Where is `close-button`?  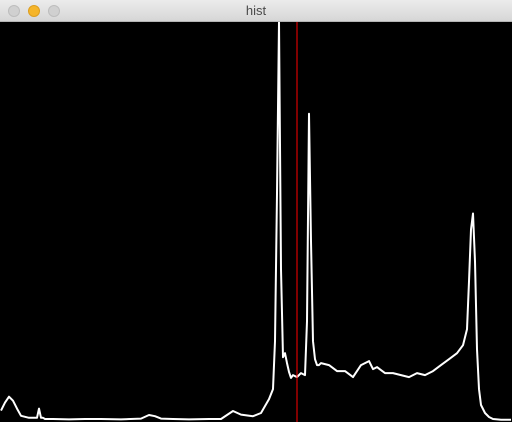
close-button is located at coordinates (14, 11).